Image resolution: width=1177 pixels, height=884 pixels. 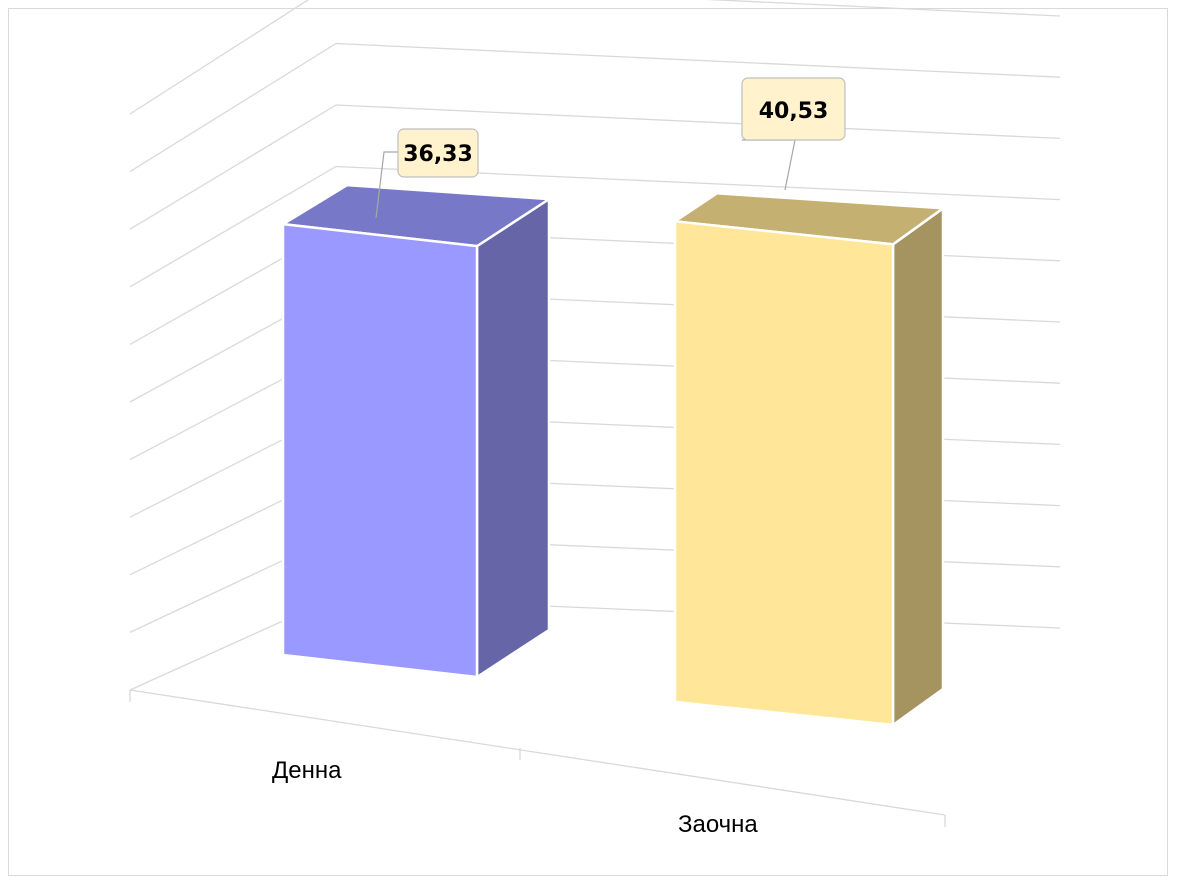 I want to click on value-label-1: 36,33, so click(x=427, y=173).